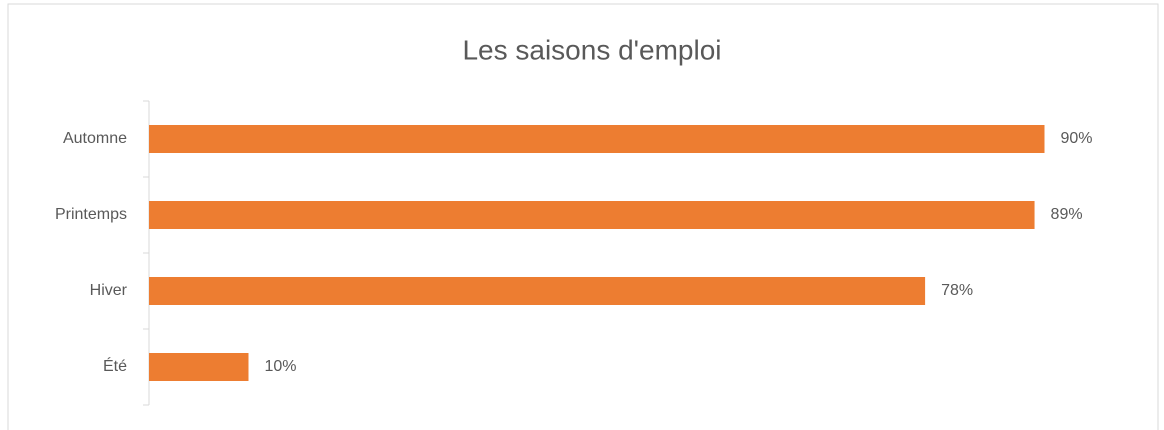 The height and width of the screenshot is (430, 1164). I want to click on y-tick-label: Été, so click(115, 365).